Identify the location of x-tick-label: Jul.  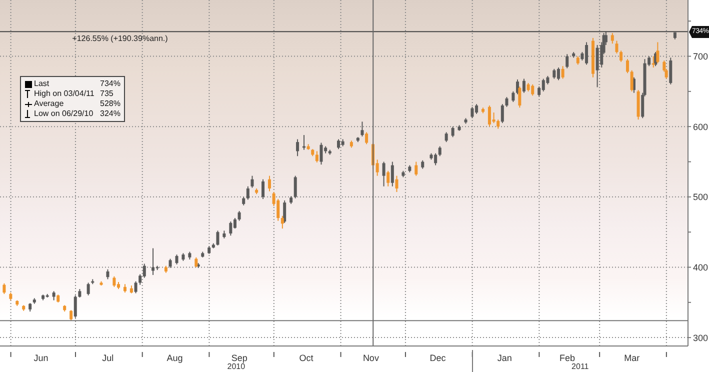
(108, 358).